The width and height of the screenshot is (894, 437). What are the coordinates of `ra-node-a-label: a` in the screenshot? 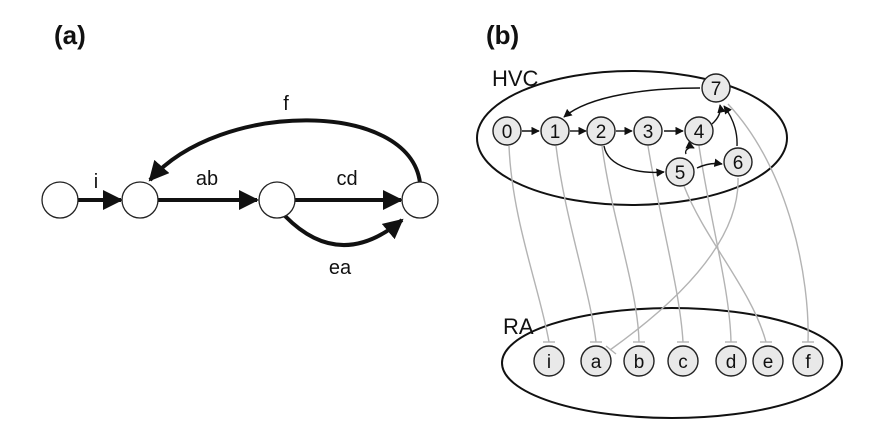 It's located at (596, 362).